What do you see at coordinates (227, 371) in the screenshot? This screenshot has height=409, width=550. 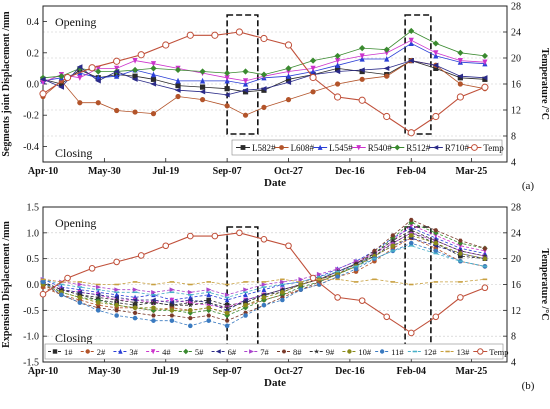 I see `x-tick-label: Sep-07` at bounding box center [227, 371].